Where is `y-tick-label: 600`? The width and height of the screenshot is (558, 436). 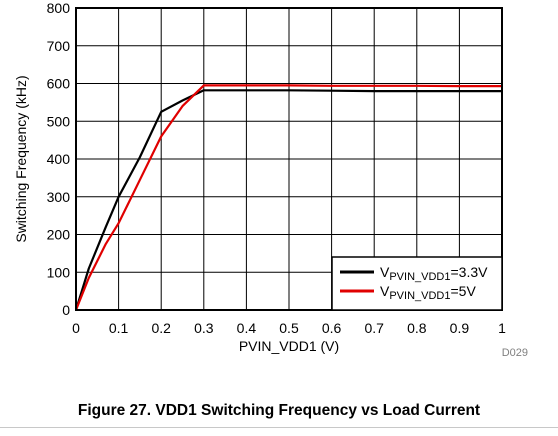
y-tick-label: 600 is located at coordinates (59, 84).